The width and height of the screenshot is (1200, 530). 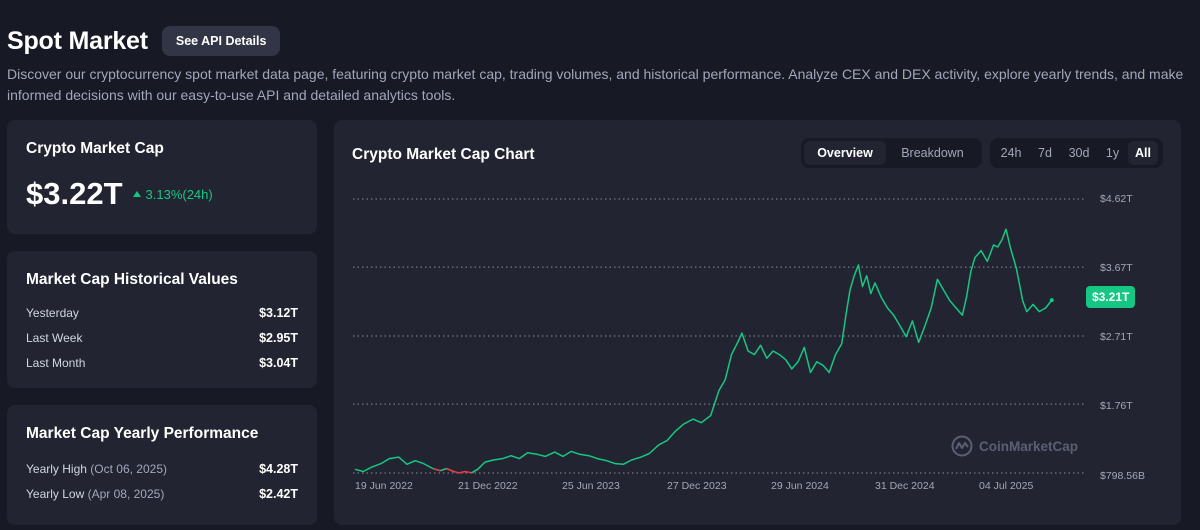 I want to click on yearly-low-value: $2.42T, so click(x=278, y=494).